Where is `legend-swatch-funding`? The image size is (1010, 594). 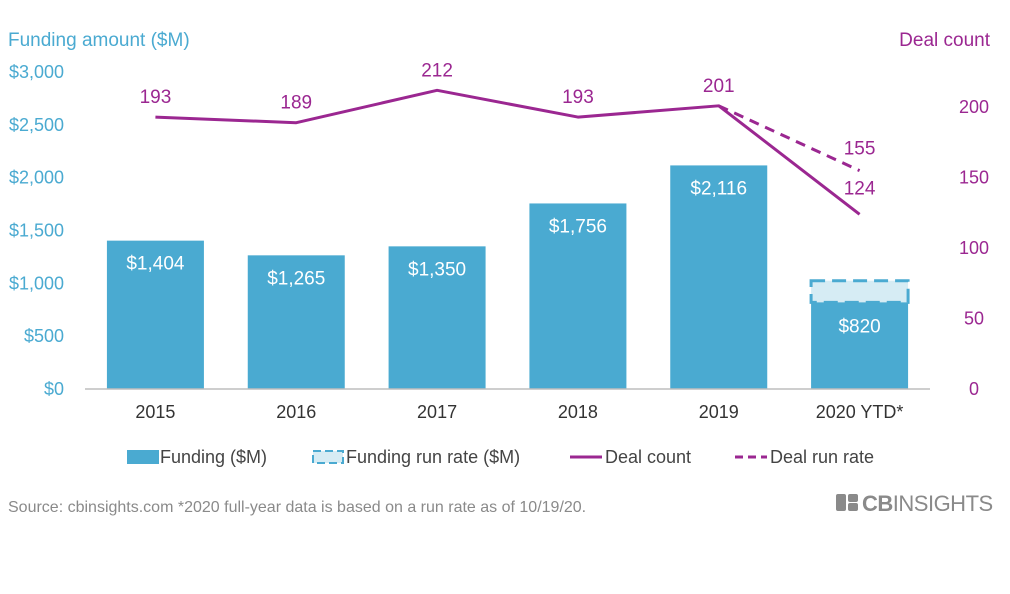 legend-swatch-funding is located at coordinates (143, 457).